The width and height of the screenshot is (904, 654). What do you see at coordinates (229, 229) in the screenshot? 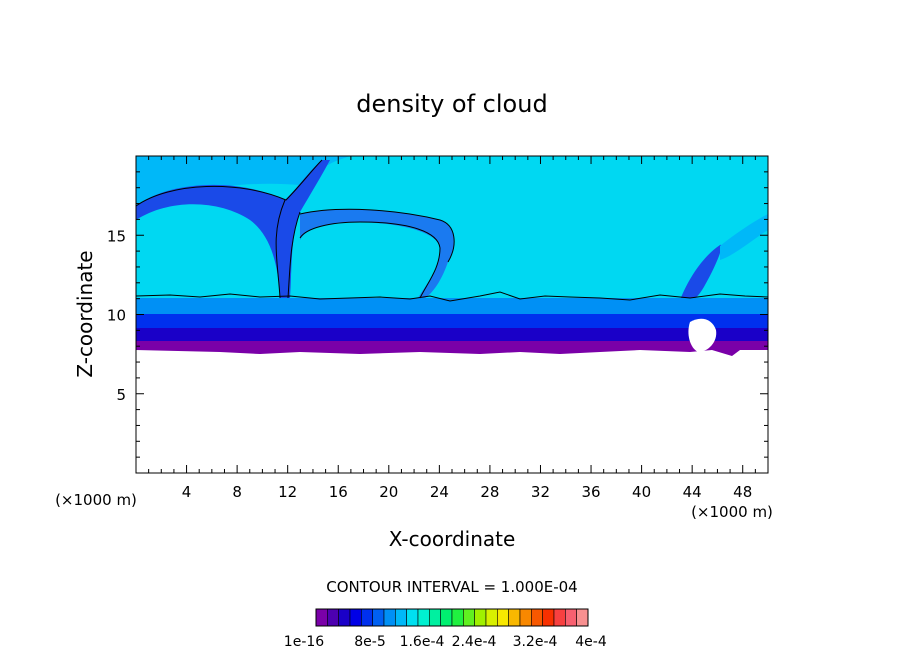
I see `arch-outline` at bounding box center [229, 229].